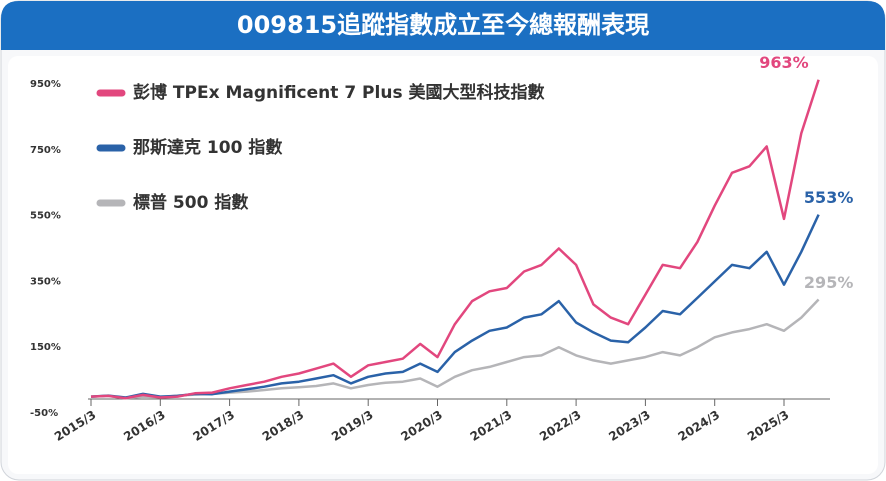 Image resolution: width=886 pixels, height=481 pixels. What do you see at coordinates (45, 347) in the screenshot?
I see `y-tick-label: 150%` at bounding box center [45, 347].